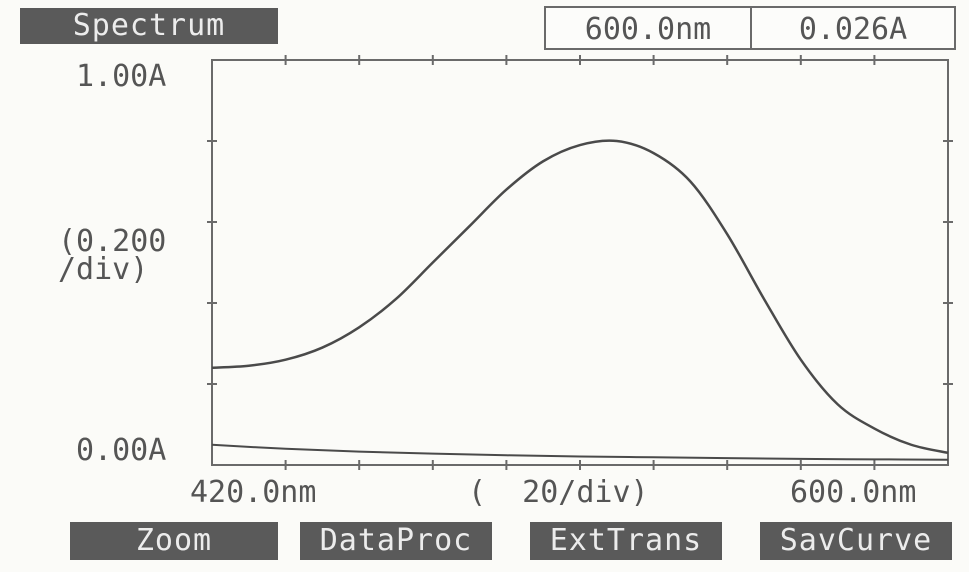 The width and height of the screenshot is (969, 572). I want to click on y-division-line2: /div), so click(103, 269).